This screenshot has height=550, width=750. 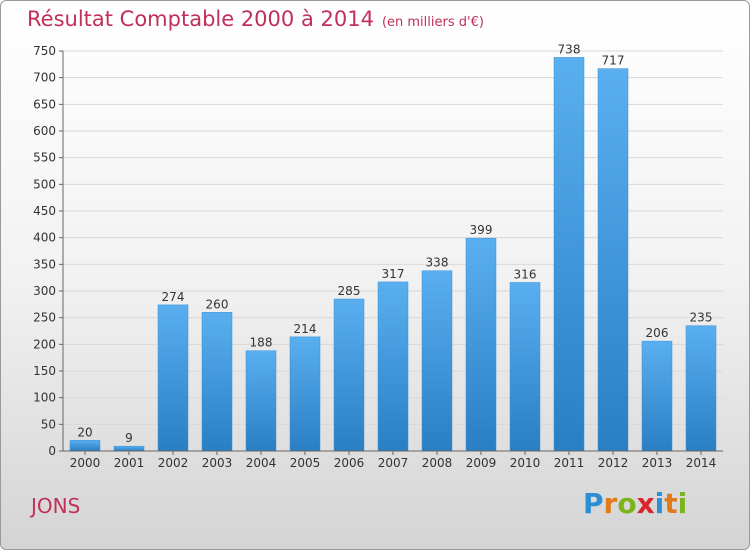 What do you see at coordinates (48, 424) in the screenshot?
I see `y-tick-label: 50` at bounding box center [48, 424].